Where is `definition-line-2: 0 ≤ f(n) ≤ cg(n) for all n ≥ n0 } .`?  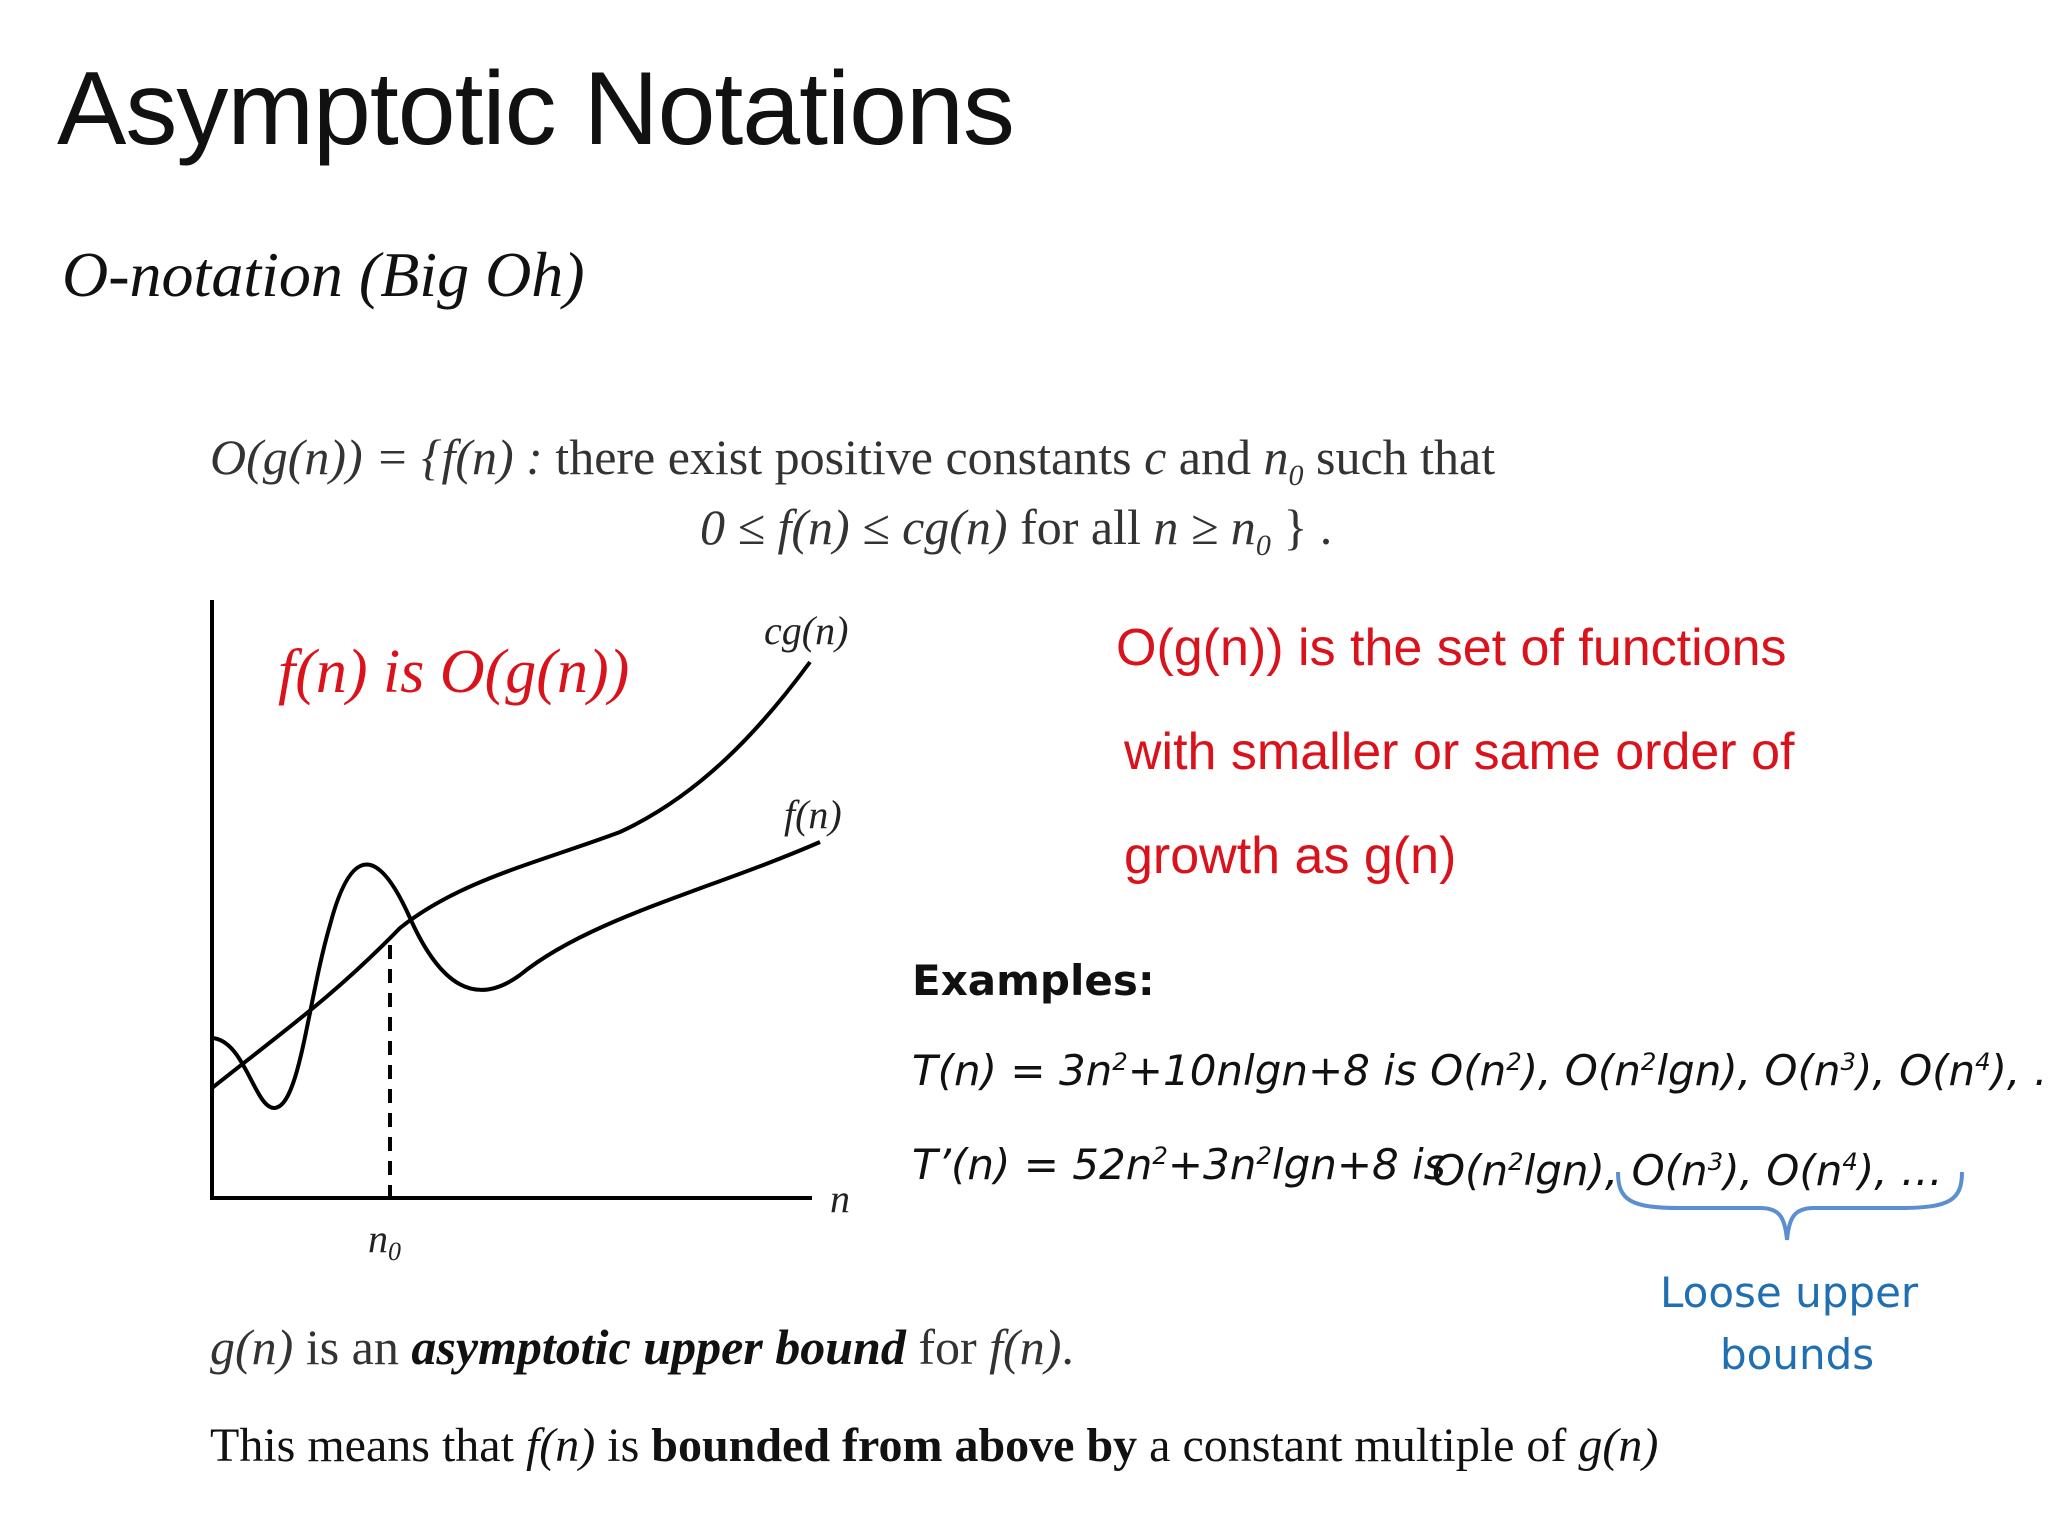
definition-line-2: 0 ≤ f(n) ≤ cg(n) for all n ≥ n0 } . is located at coordinates (1016, 530).